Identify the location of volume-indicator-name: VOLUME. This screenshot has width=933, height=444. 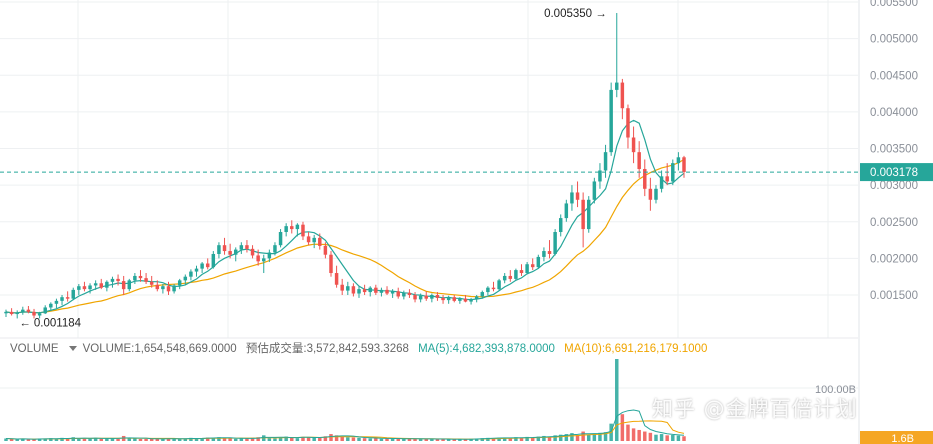
(34, 349).